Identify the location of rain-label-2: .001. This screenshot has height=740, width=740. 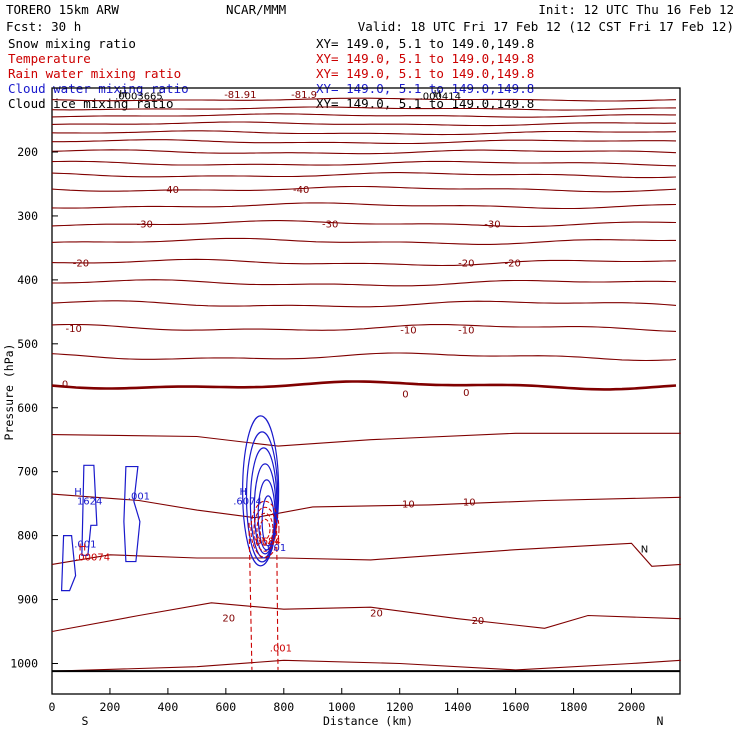
(281, 649).